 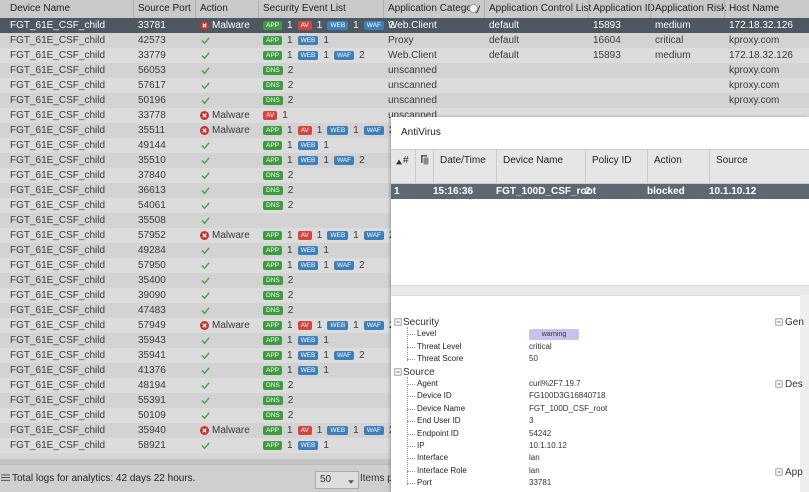 What do you see at coordinates (612, 160) in the screenshot?
I see `modal-column-header: Policy ID` at bounding box center [612, 160].